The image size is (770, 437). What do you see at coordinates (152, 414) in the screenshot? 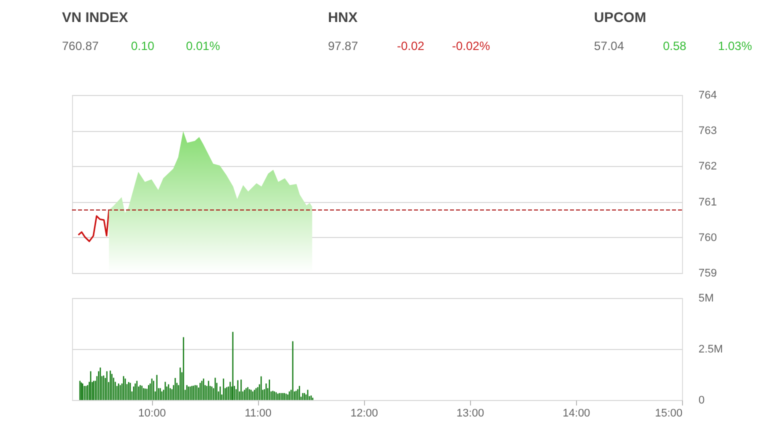
I see `x-tick-label: 10:00` at bounding box center [152, 414].